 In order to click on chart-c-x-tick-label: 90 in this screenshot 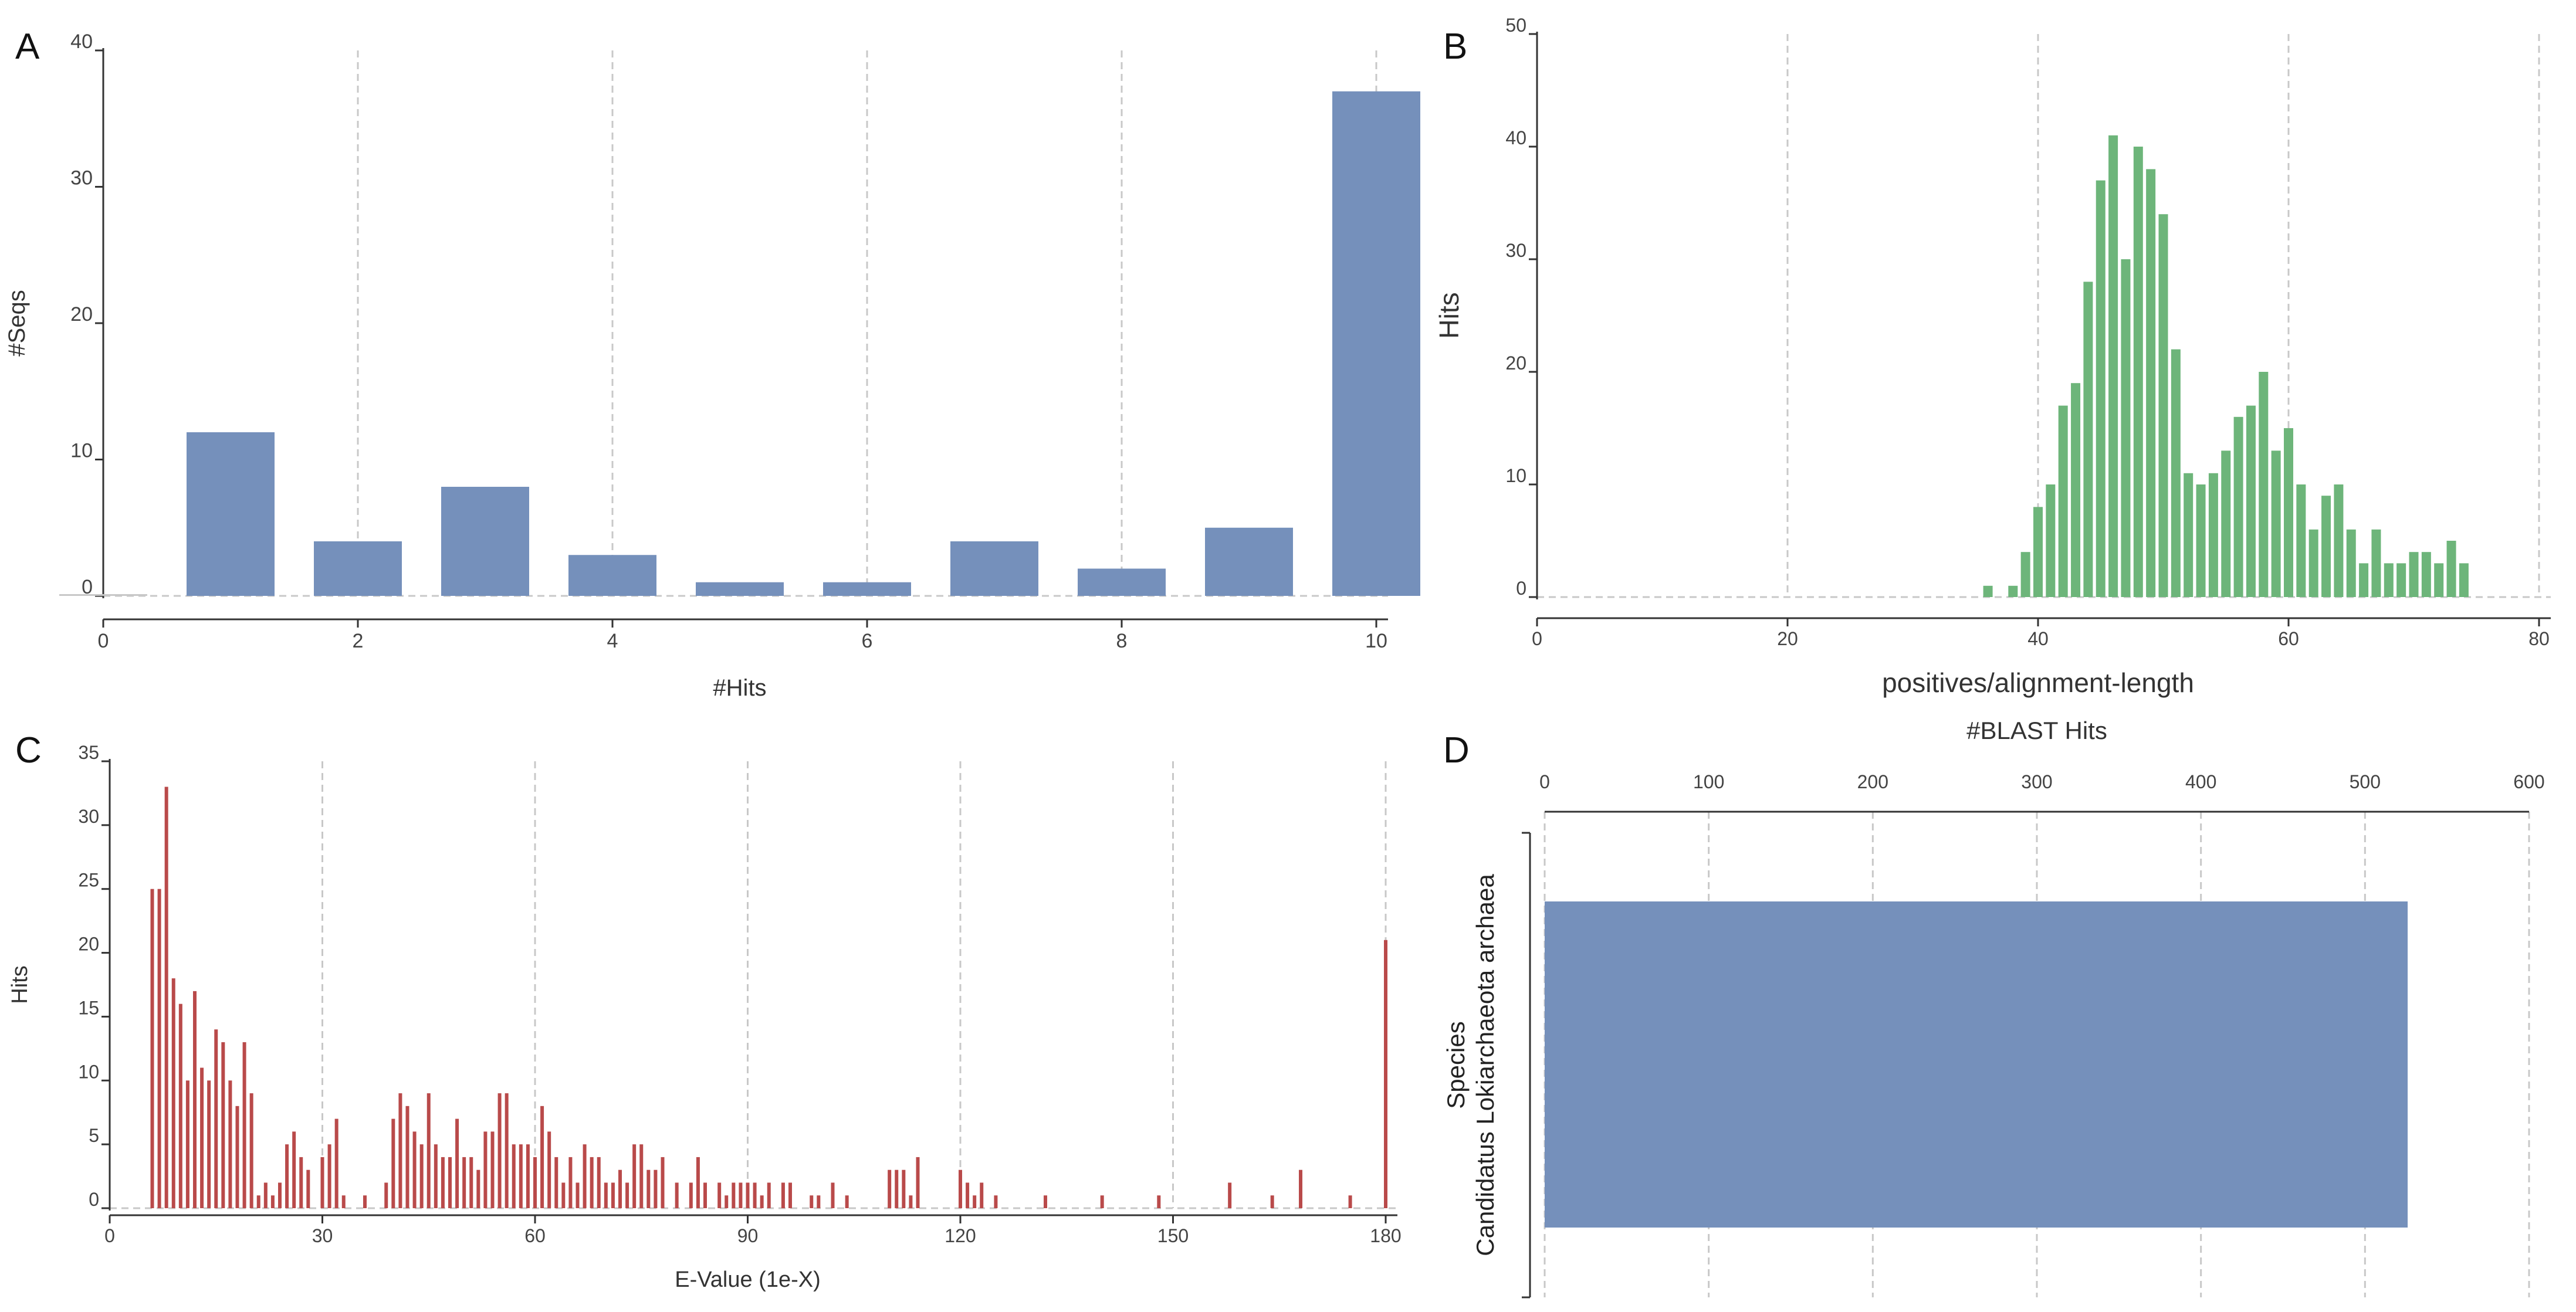, I will do `click(748, 1235)`.